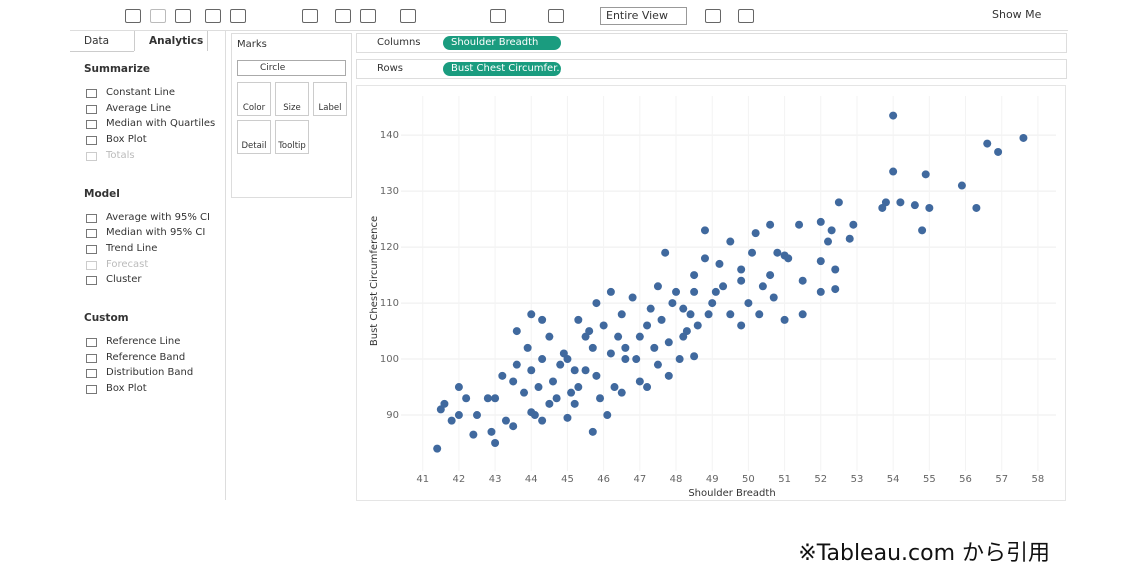  Describe the element at coordinates (156, 233) in the screenshot. I see `analytics-item: Median with 95% CI` at that location.